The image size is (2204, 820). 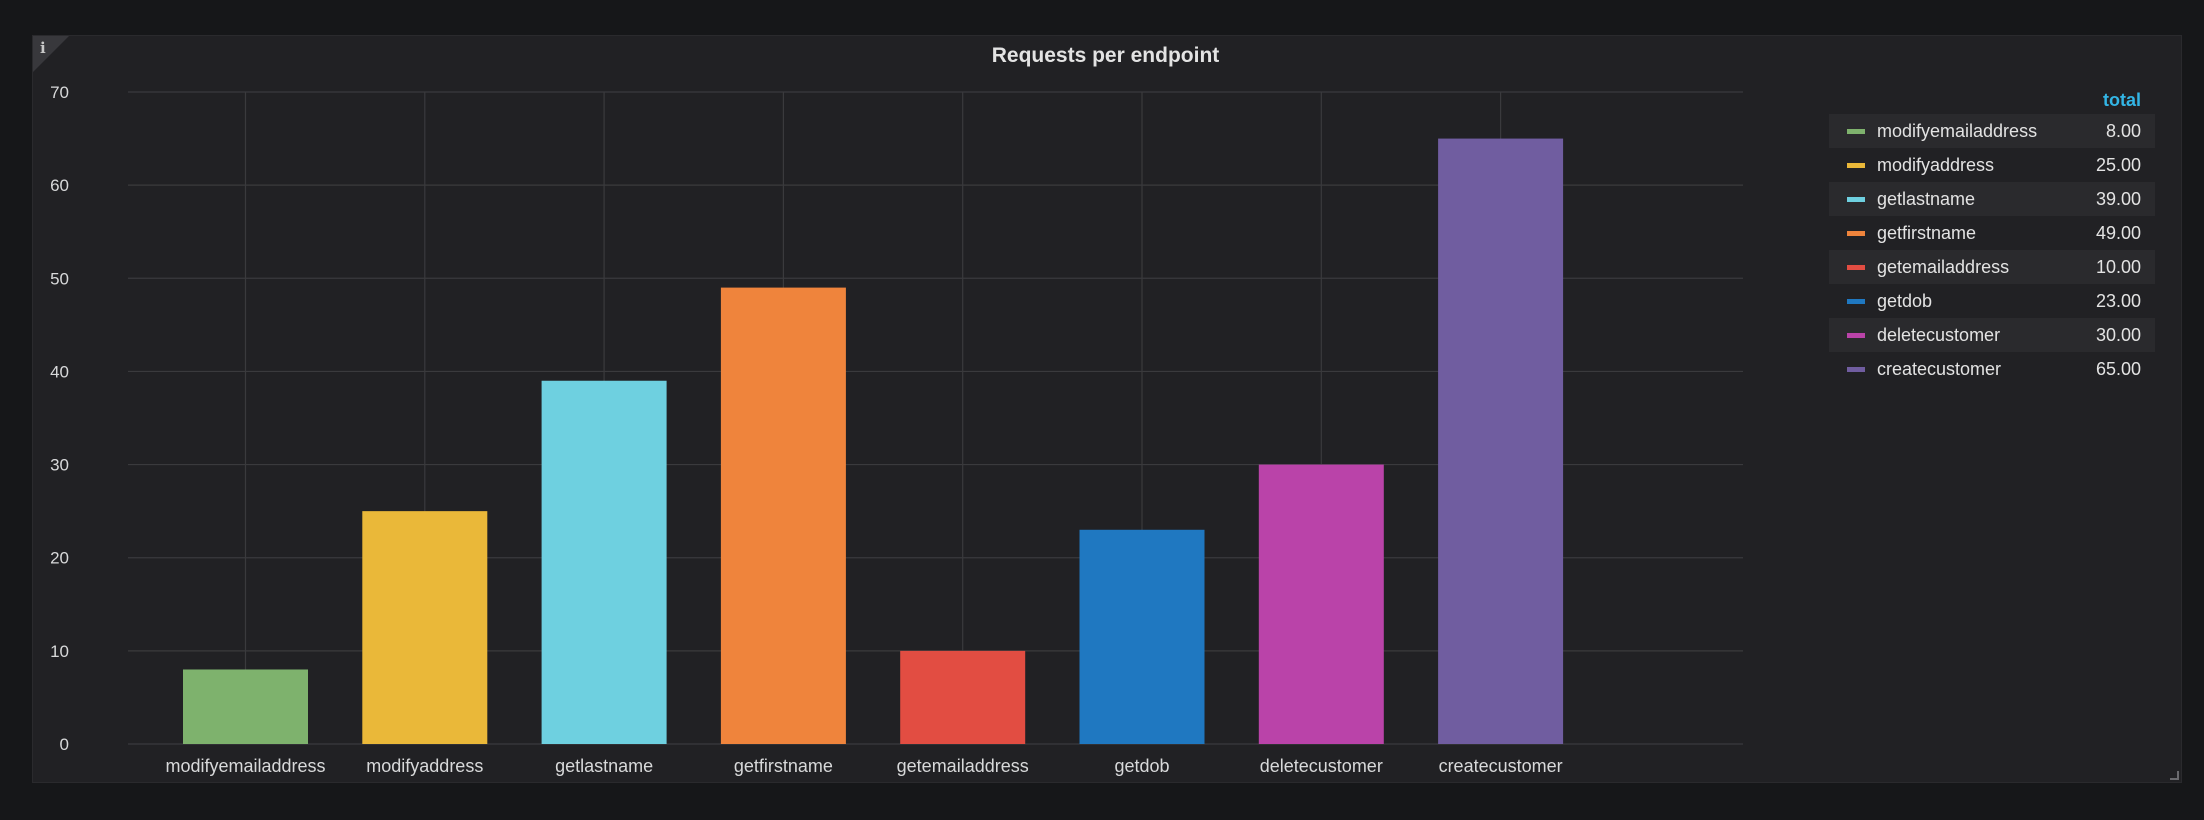 What do you see at coordinates (43, 48) in the screenshot?
I see `info-icon: i` at bounding box center [43, 48].